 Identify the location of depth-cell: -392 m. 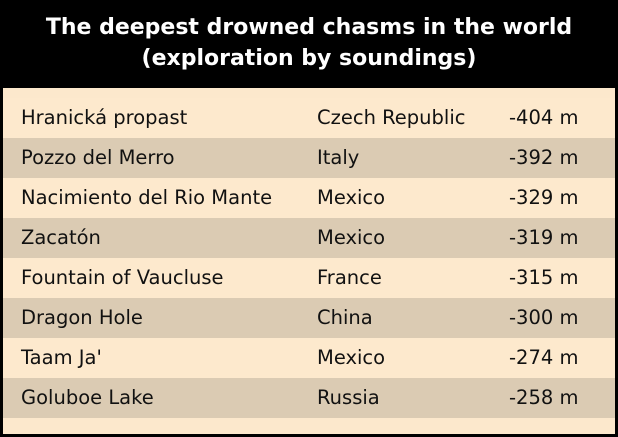
(544, 157).